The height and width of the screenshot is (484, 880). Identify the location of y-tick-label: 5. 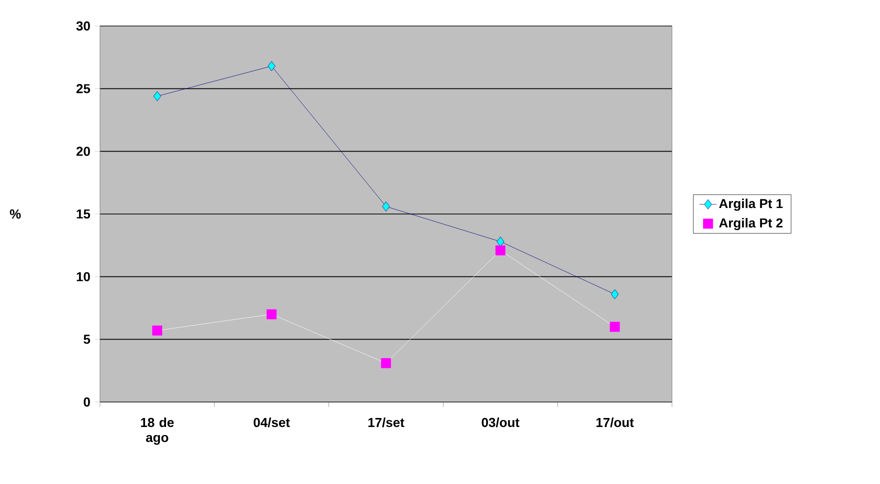
(87, 339).